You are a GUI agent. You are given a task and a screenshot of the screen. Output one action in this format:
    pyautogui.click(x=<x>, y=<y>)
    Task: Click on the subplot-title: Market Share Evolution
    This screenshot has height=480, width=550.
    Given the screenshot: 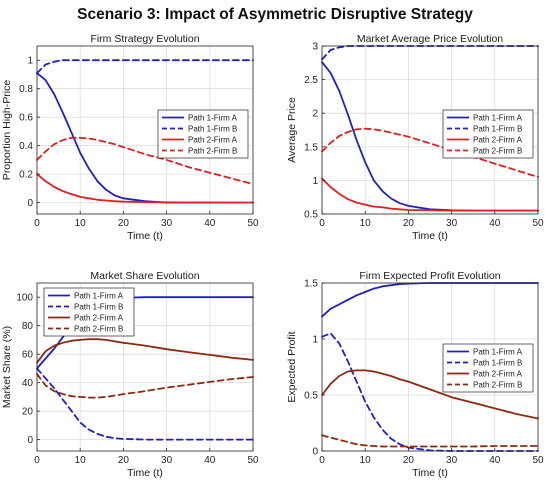 What is the action you would take?
    pyautogui.click(x=144, y=276)
    